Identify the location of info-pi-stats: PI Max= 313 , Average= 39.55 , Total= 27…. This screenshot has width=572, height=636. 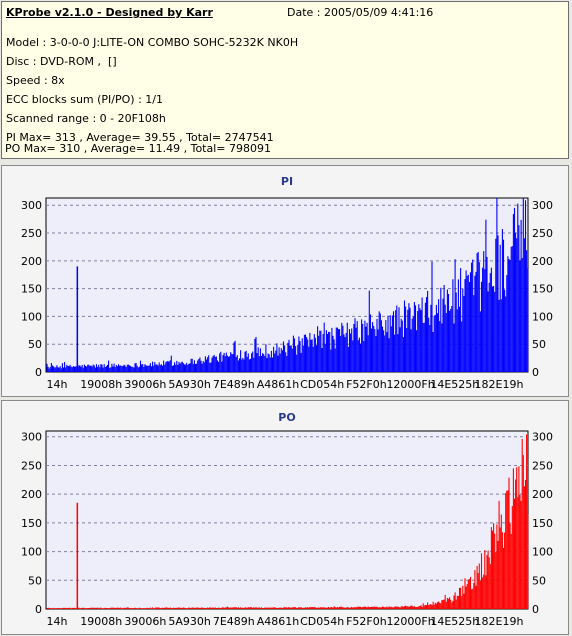
(140, 137).